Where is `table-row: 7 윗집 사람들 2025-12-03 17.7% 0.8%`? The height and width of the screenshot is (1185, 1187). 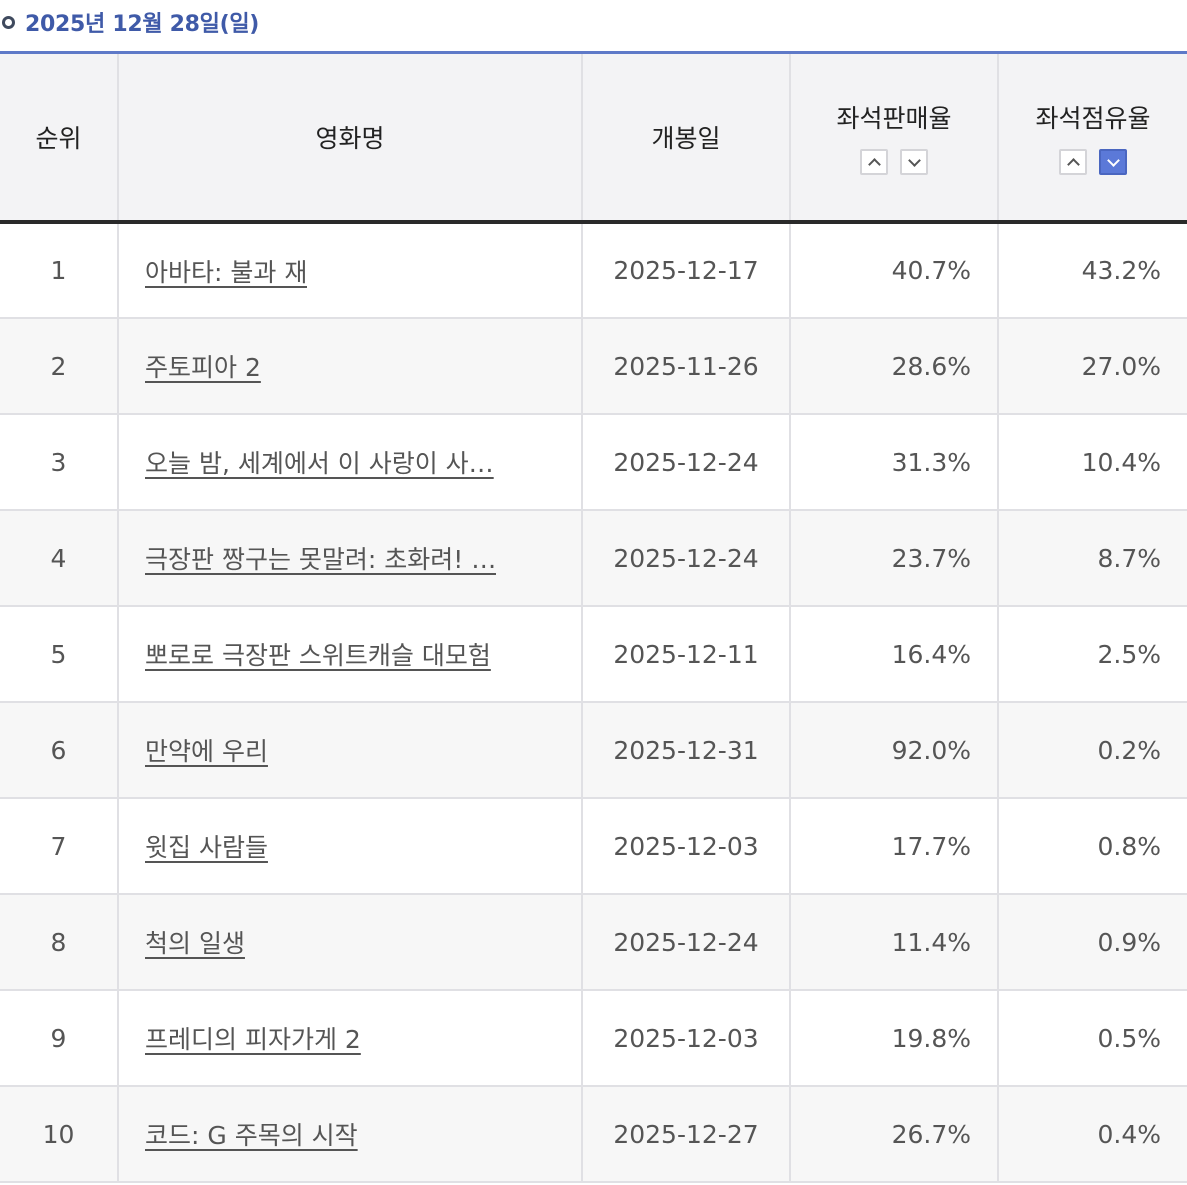 table-row: 7 윗집 사람들 2025-12-03 17.7% 0.8% is located at coordinates (593, 846).